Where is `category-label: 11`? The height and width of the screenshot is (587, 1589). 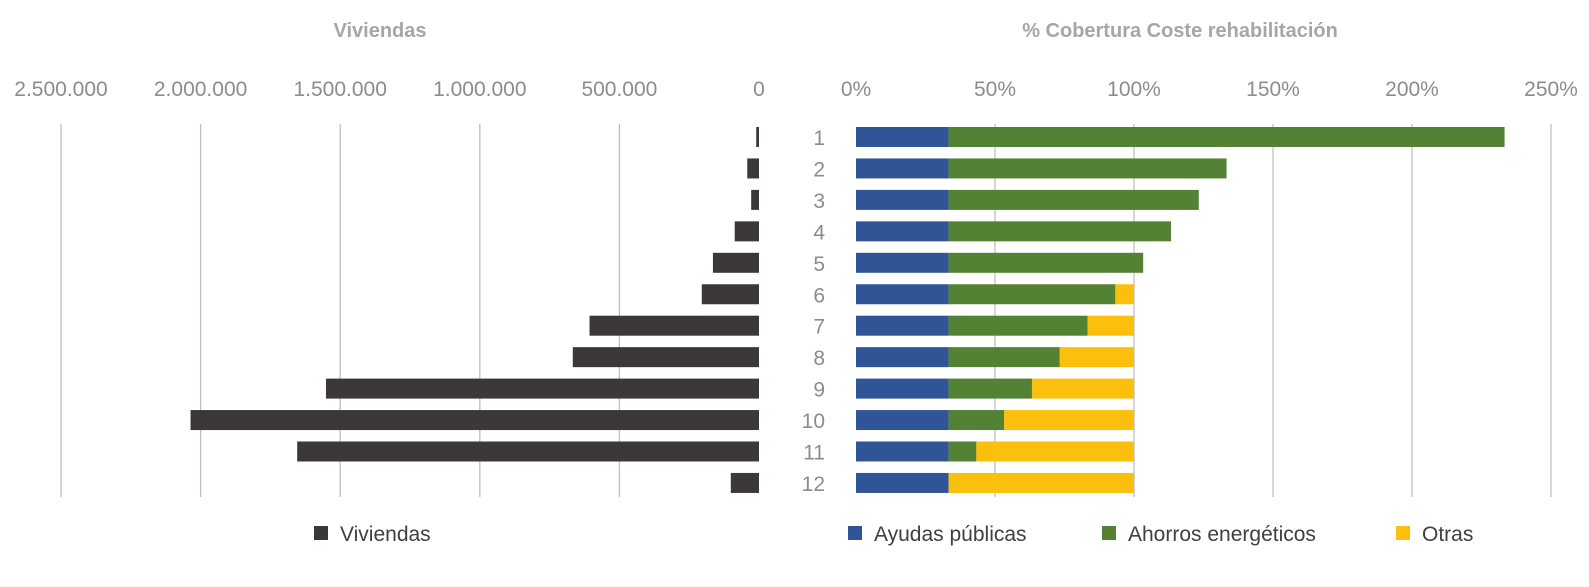
category-label: 11 is located at coordinates (814, 453).